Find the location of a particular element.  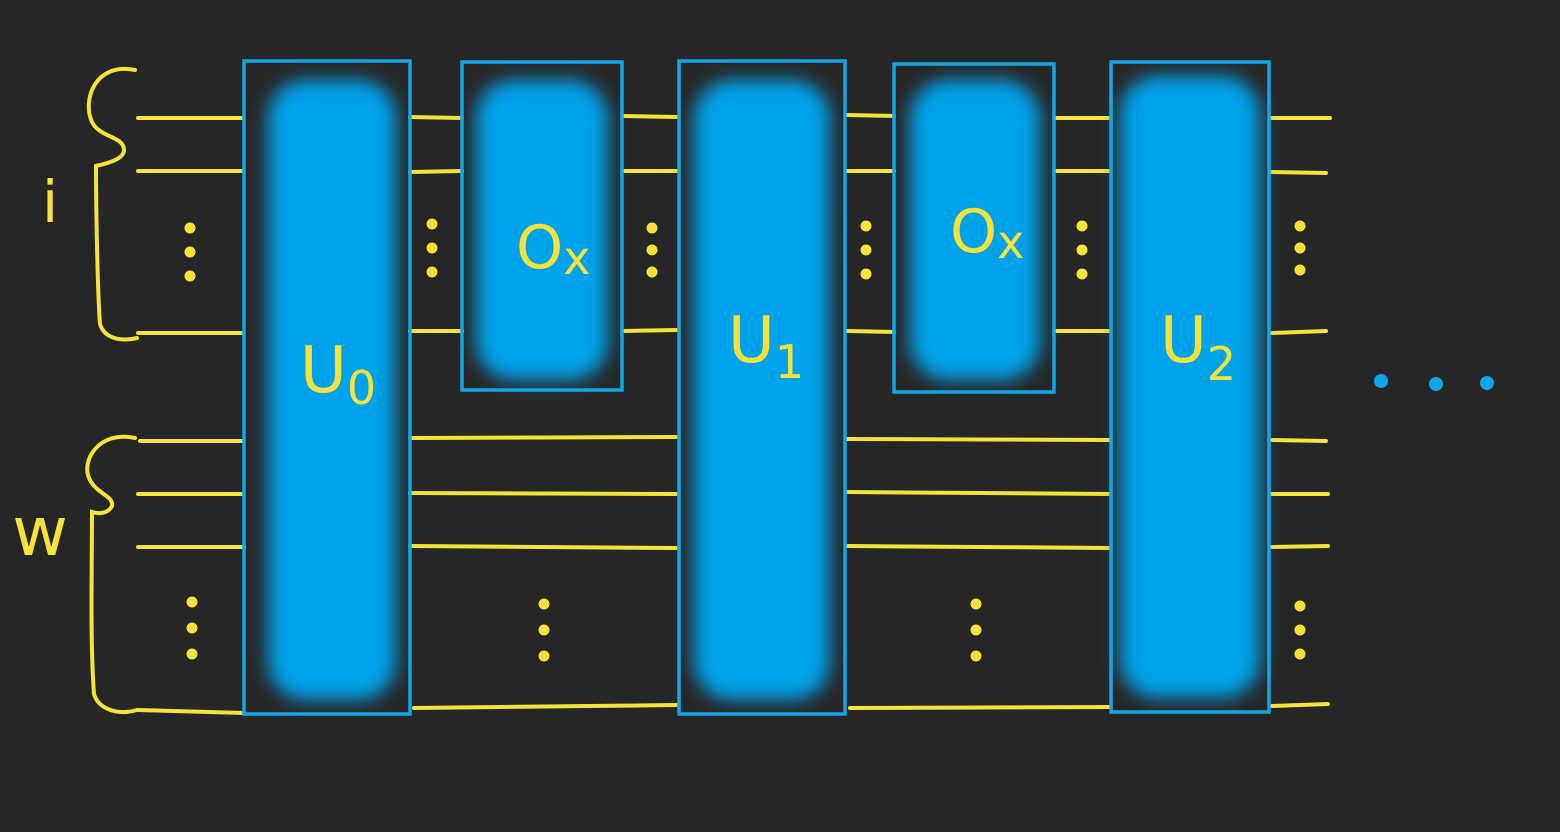

gate-u0: U0 is located at coordinates (327, 387).